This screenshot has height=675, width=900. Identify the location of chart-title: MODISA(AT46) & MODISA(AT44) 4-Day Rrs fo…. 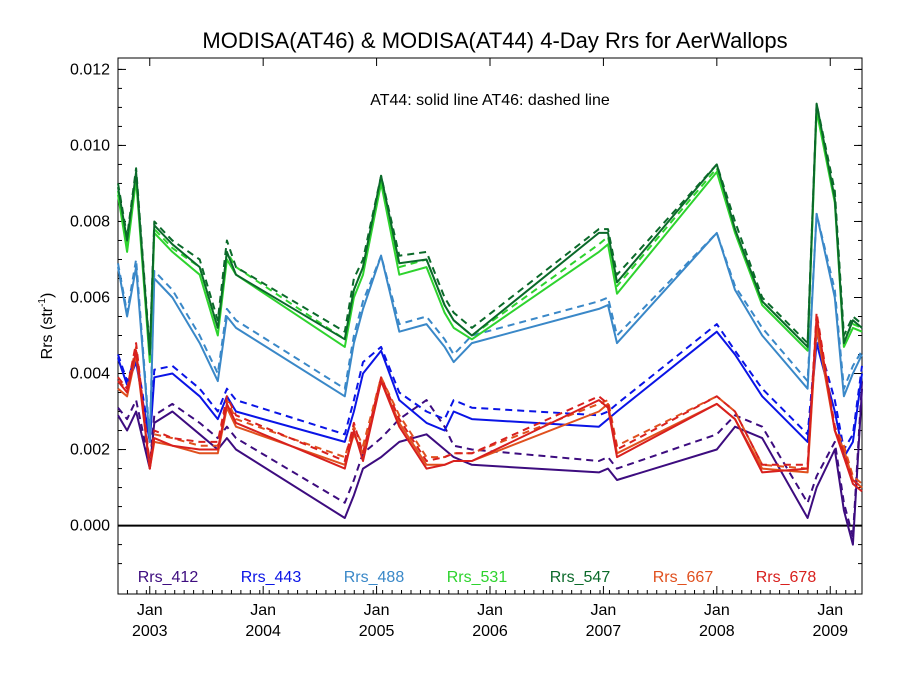
(494, 40).